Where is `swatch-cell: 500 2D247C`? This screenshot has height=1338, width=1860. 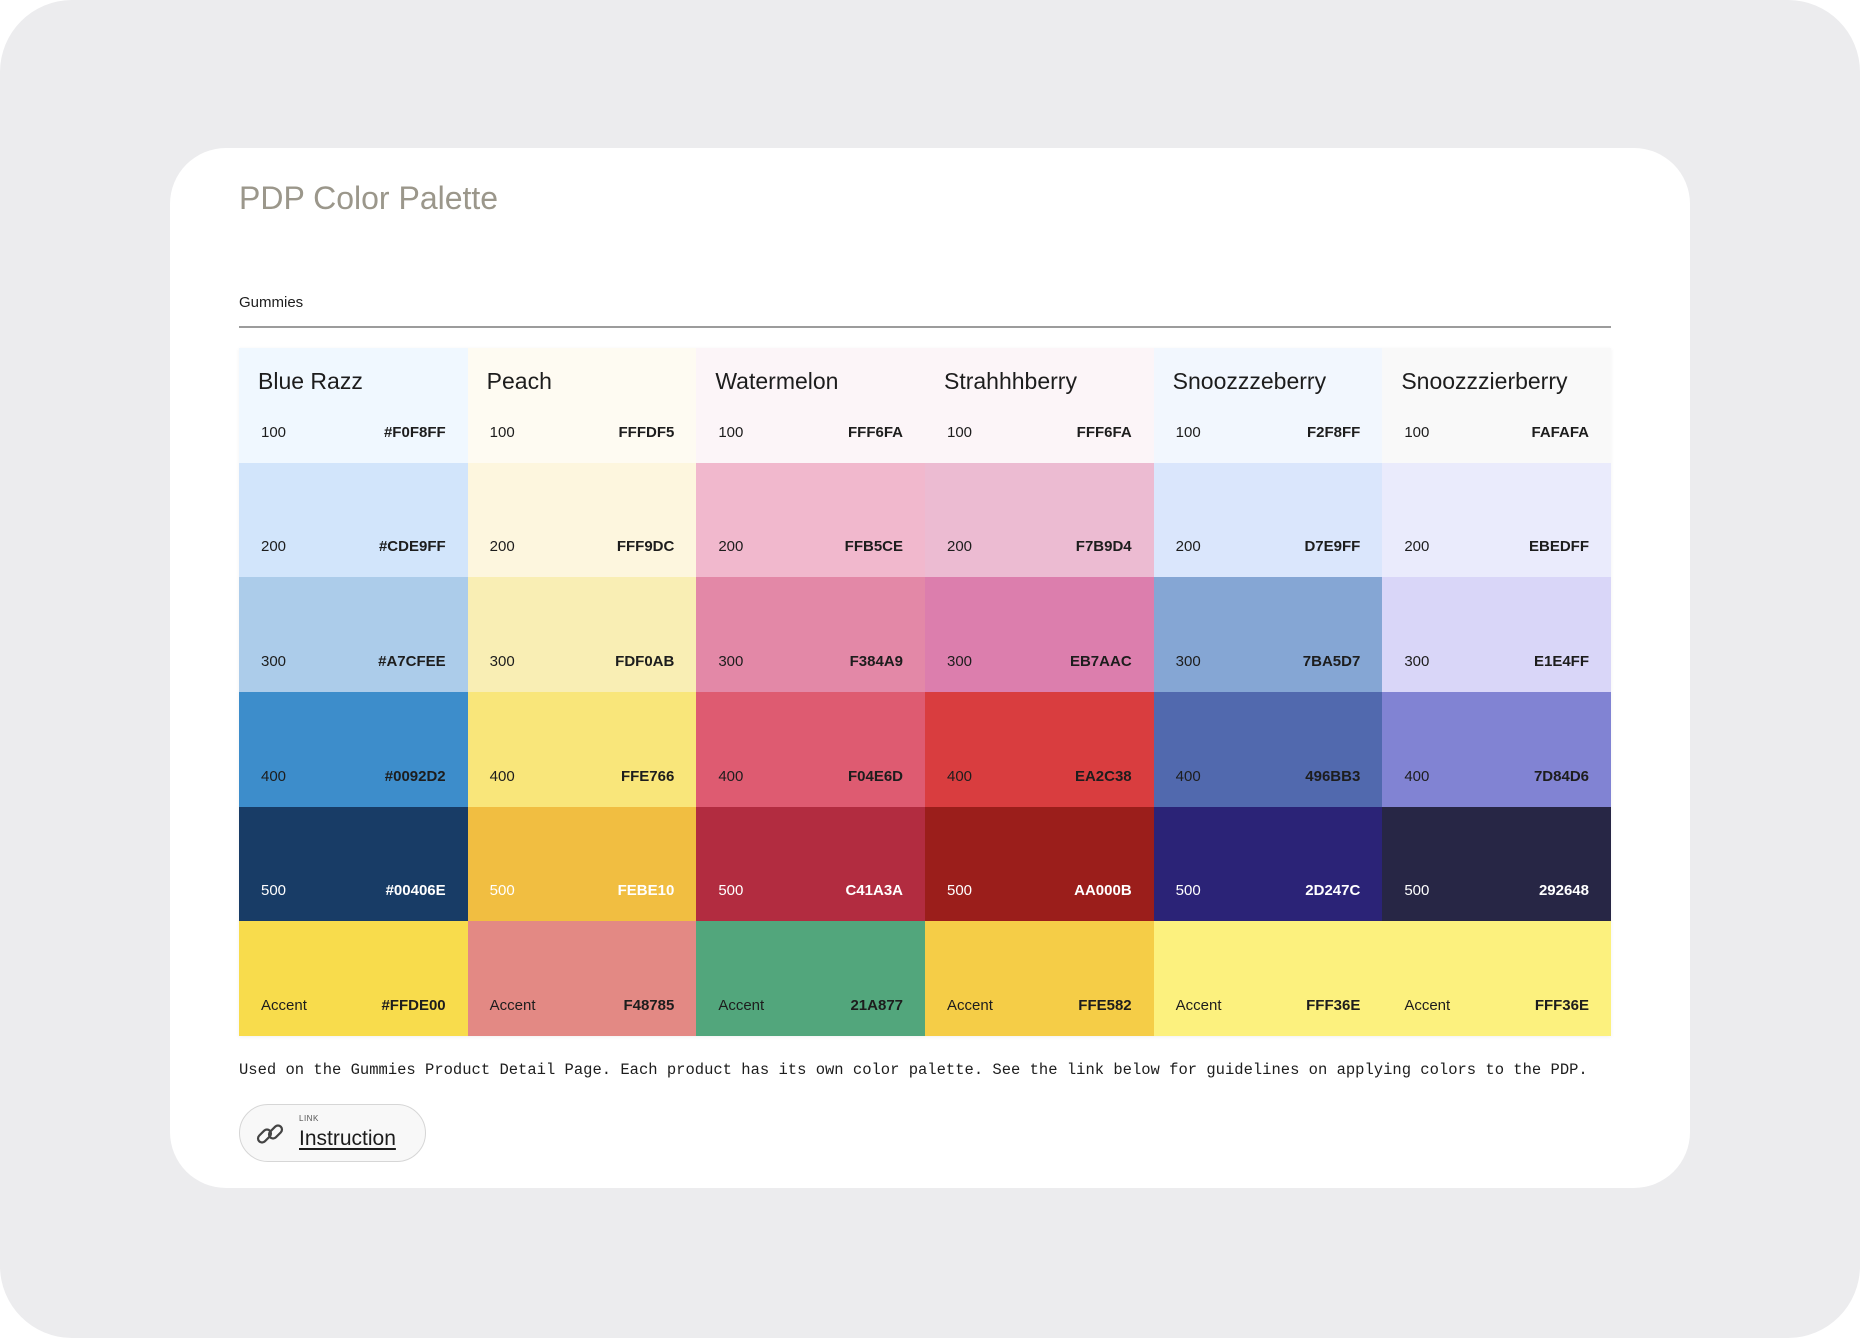
swatch-cell: 500 2D247C is located at coordinates (1268, 864).